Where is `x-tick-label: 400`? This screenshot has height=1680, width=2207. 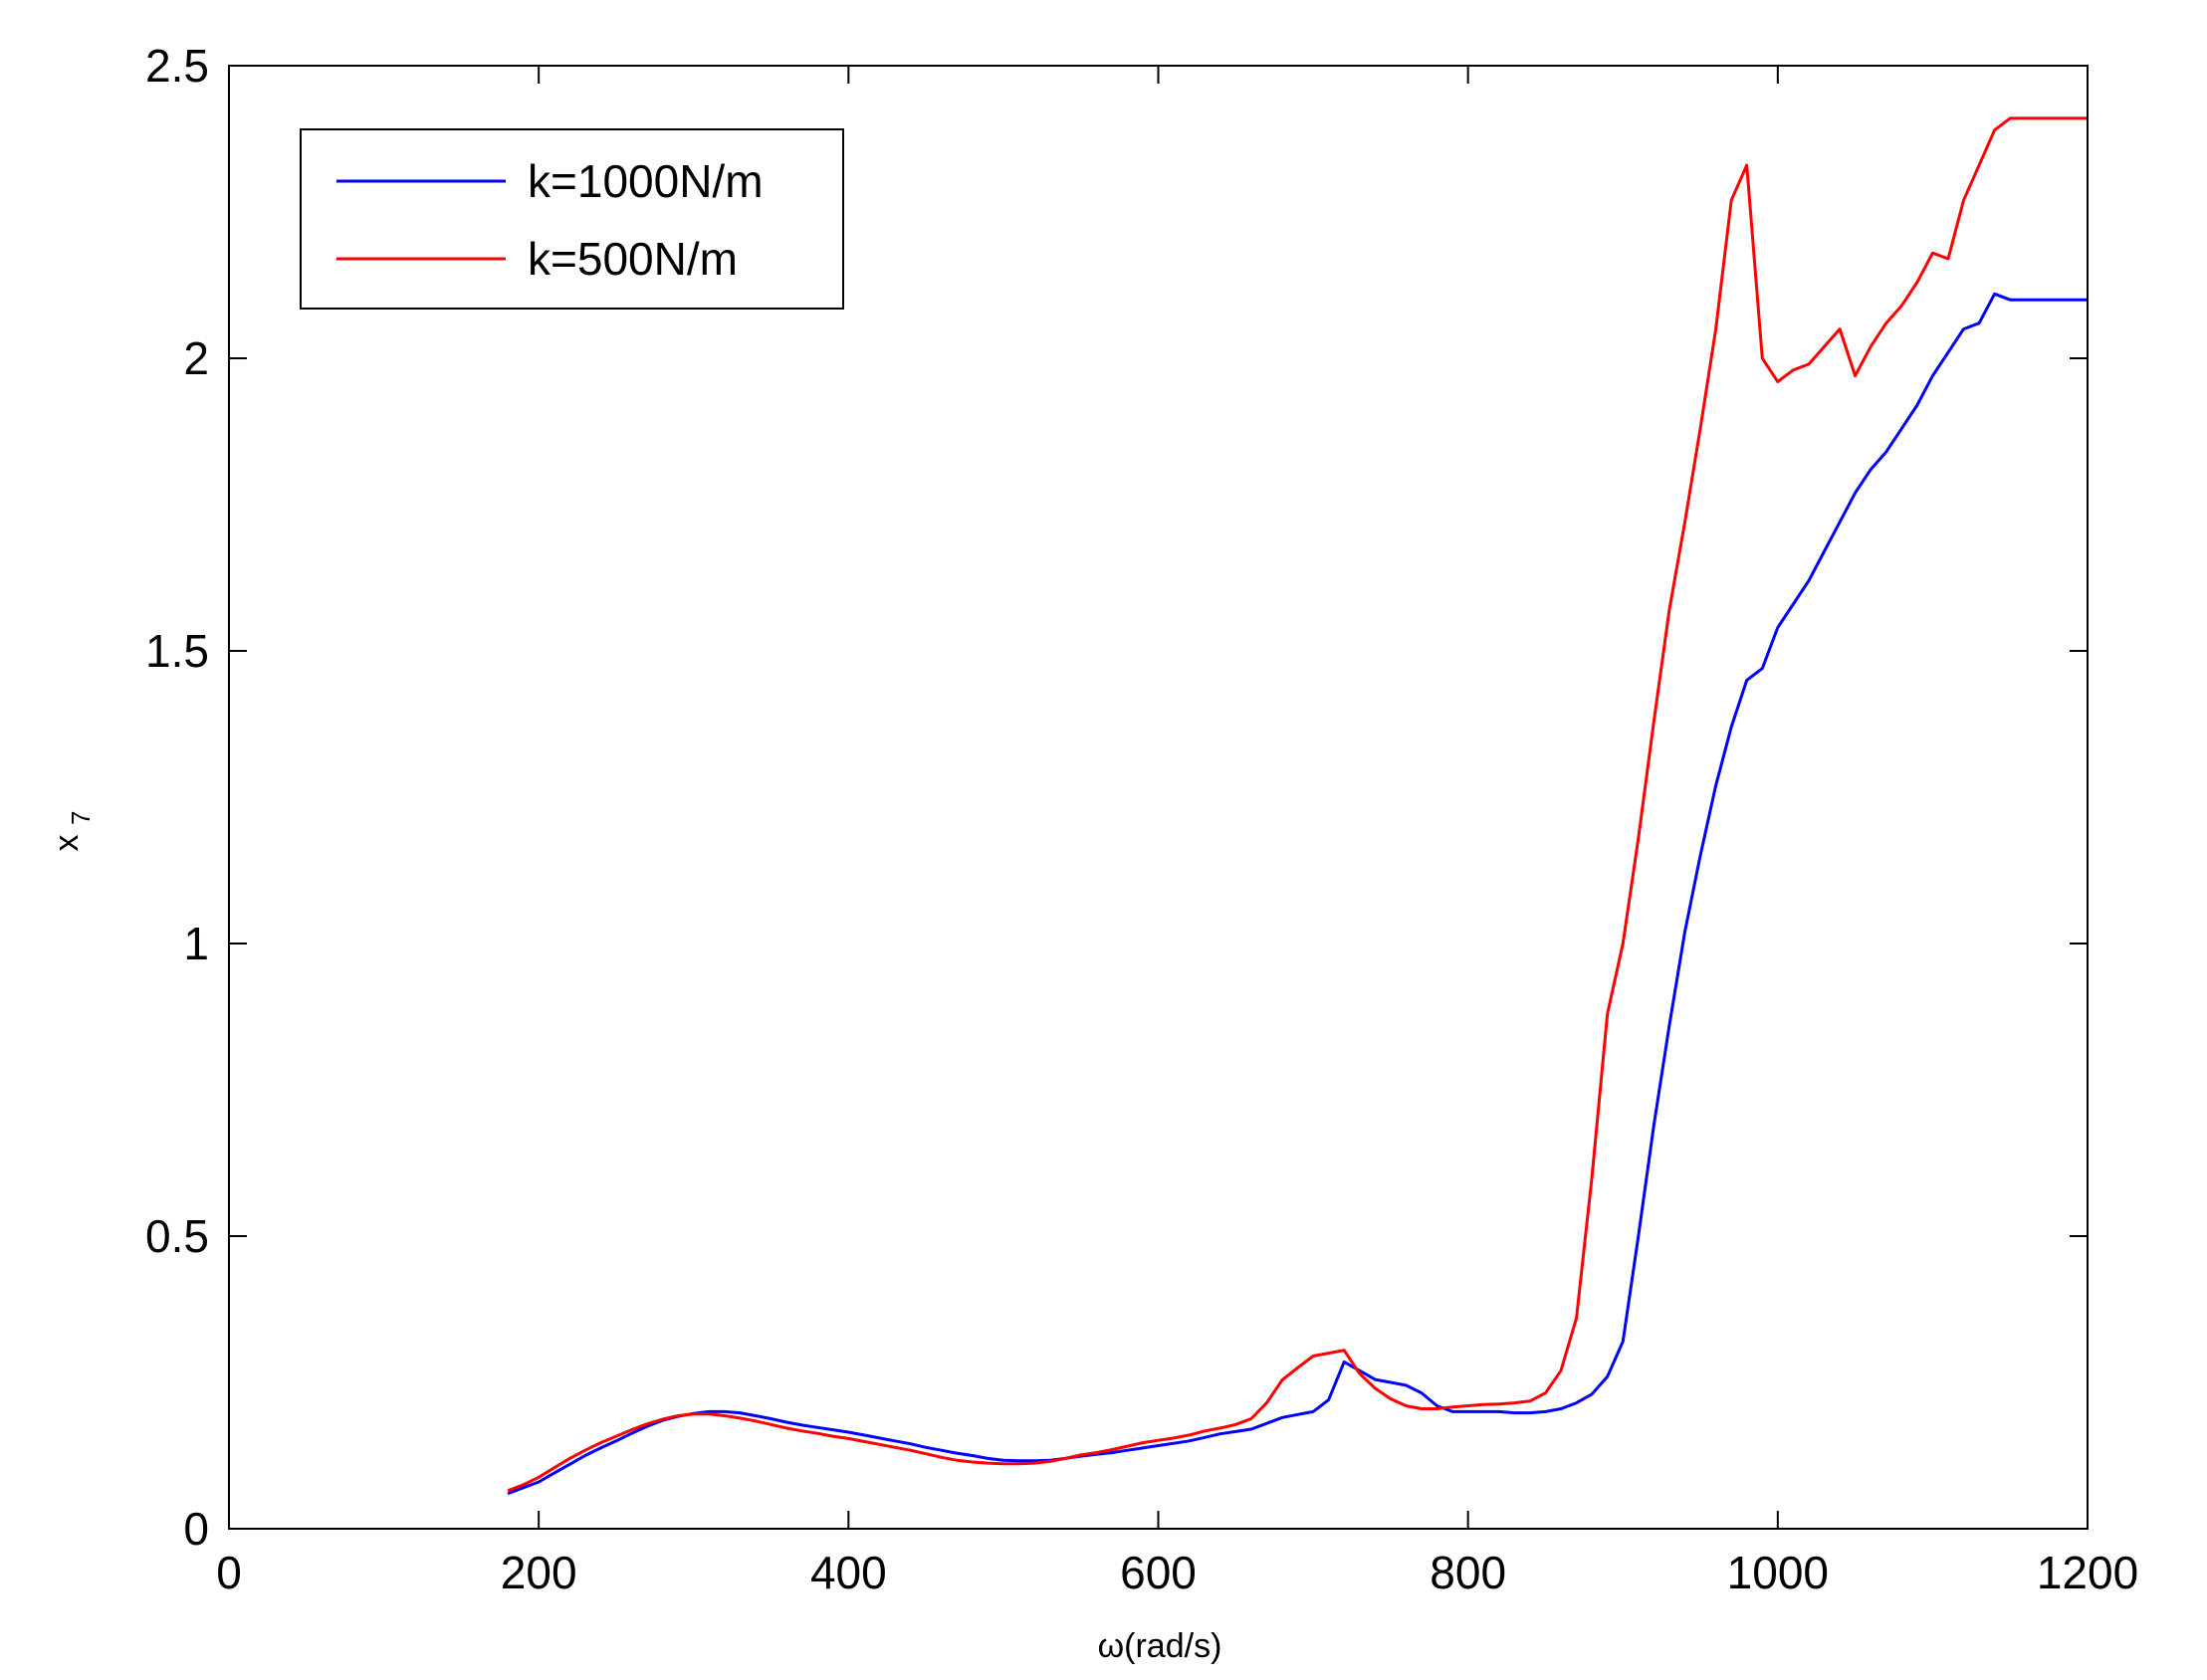
x-tick-label: 400 is located at coordinates (848, 1572).